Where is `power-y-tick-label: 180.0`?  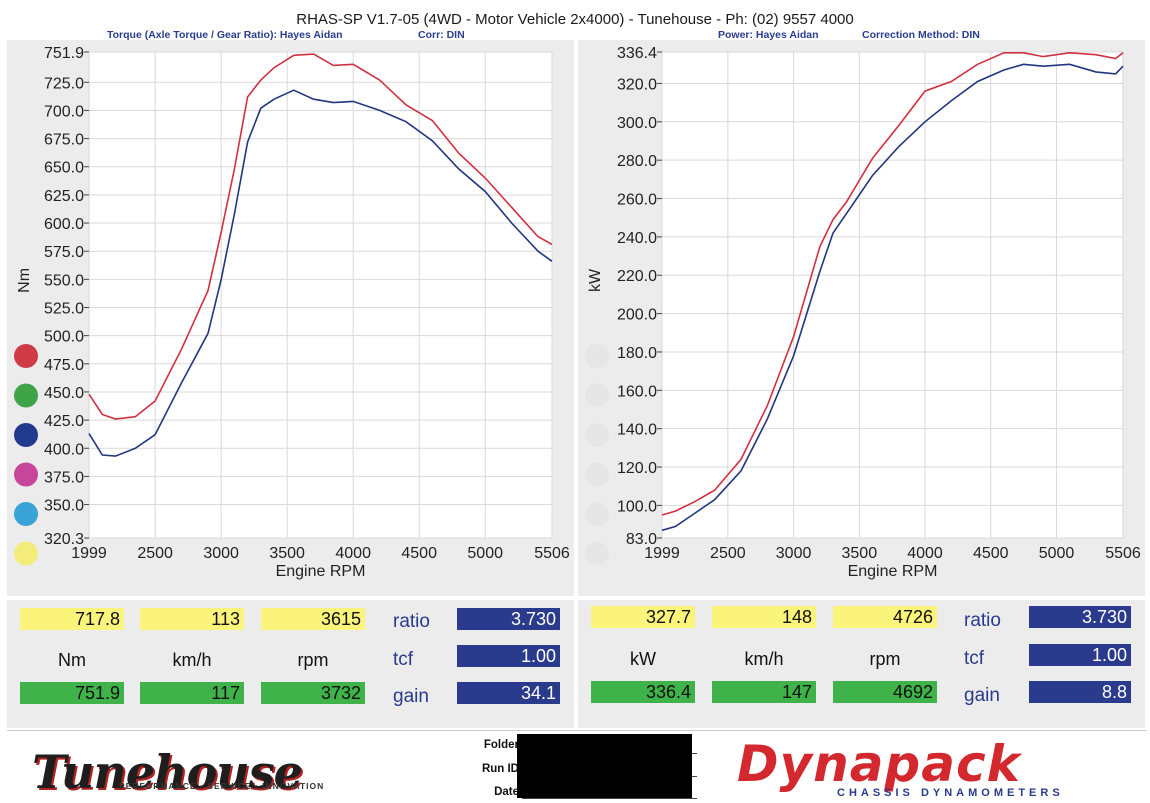
power-y-tick-label: 180.0 is located at coordinates (637, 353).